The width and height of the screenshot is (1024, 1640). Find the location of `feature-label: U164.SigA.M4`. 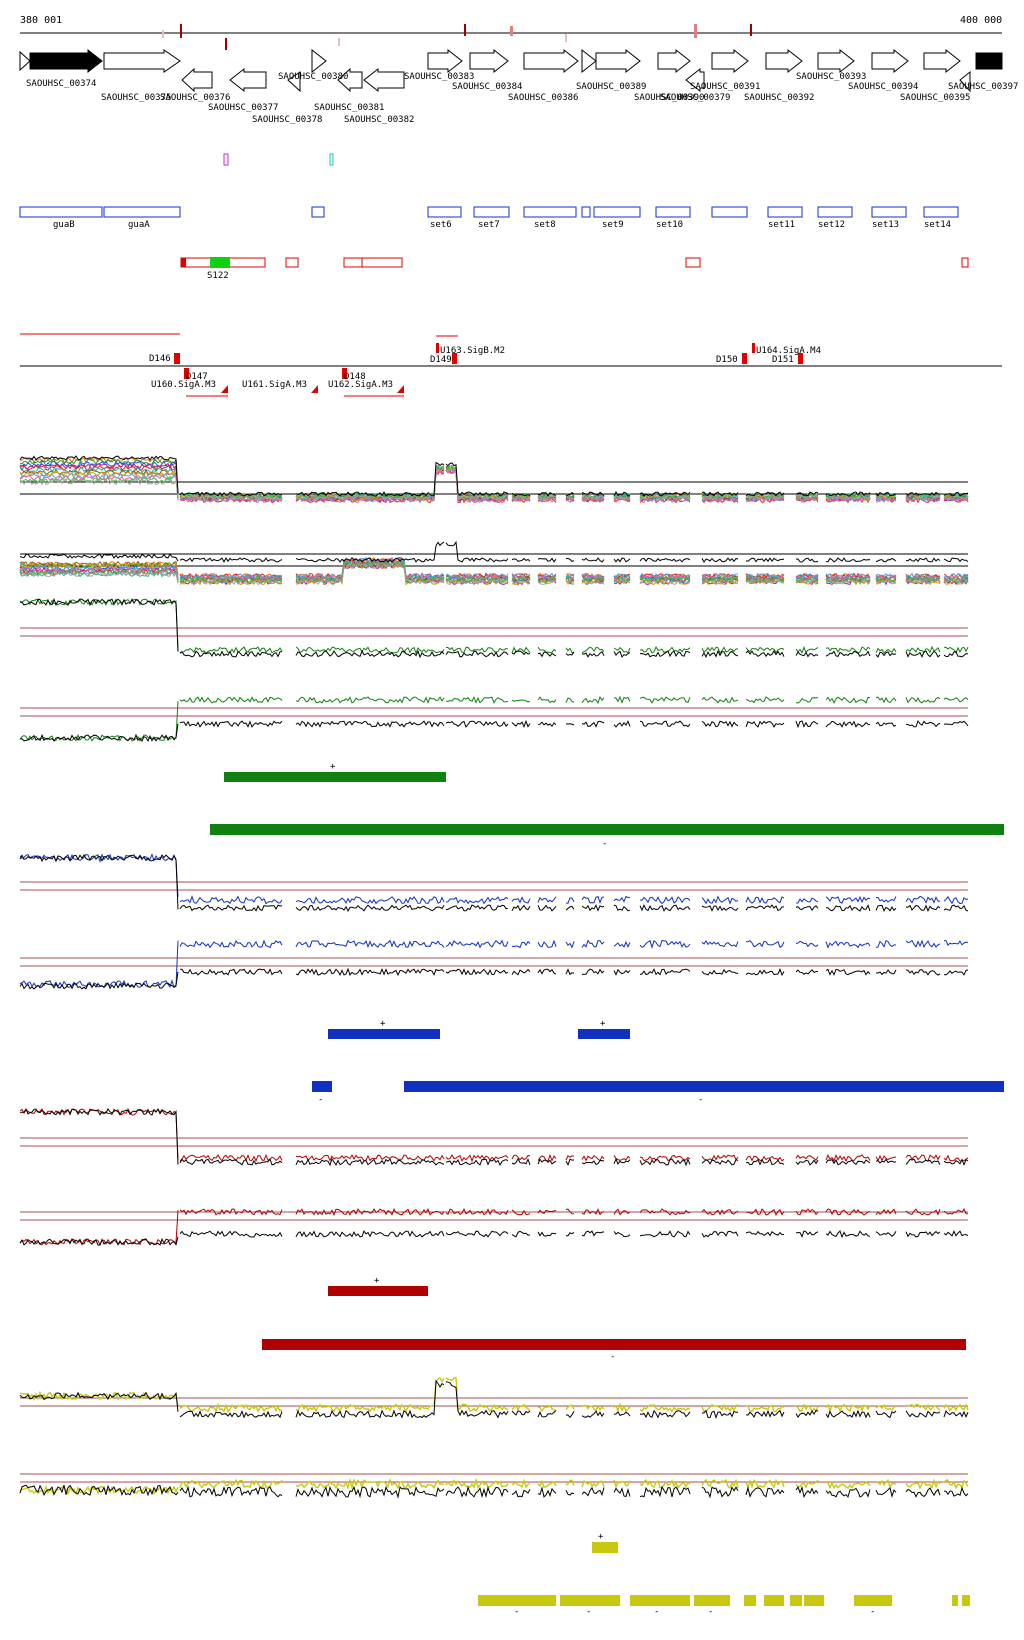

feature-label: U164.SigA.M4 is located at coordinates (788, 351).